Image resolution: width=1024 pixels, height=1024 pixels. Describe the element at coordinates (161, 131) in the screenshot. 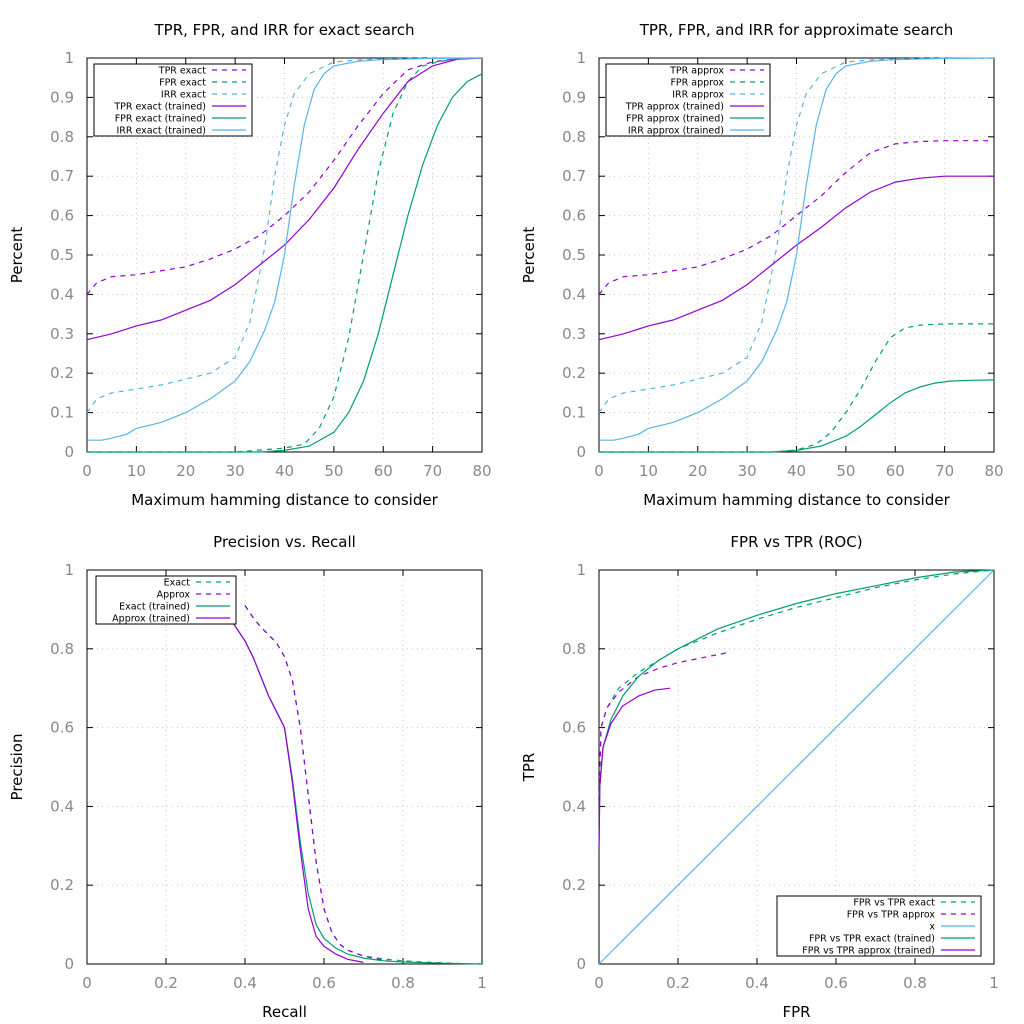

I see `legend-label: IRR exact (trained)` at that location.